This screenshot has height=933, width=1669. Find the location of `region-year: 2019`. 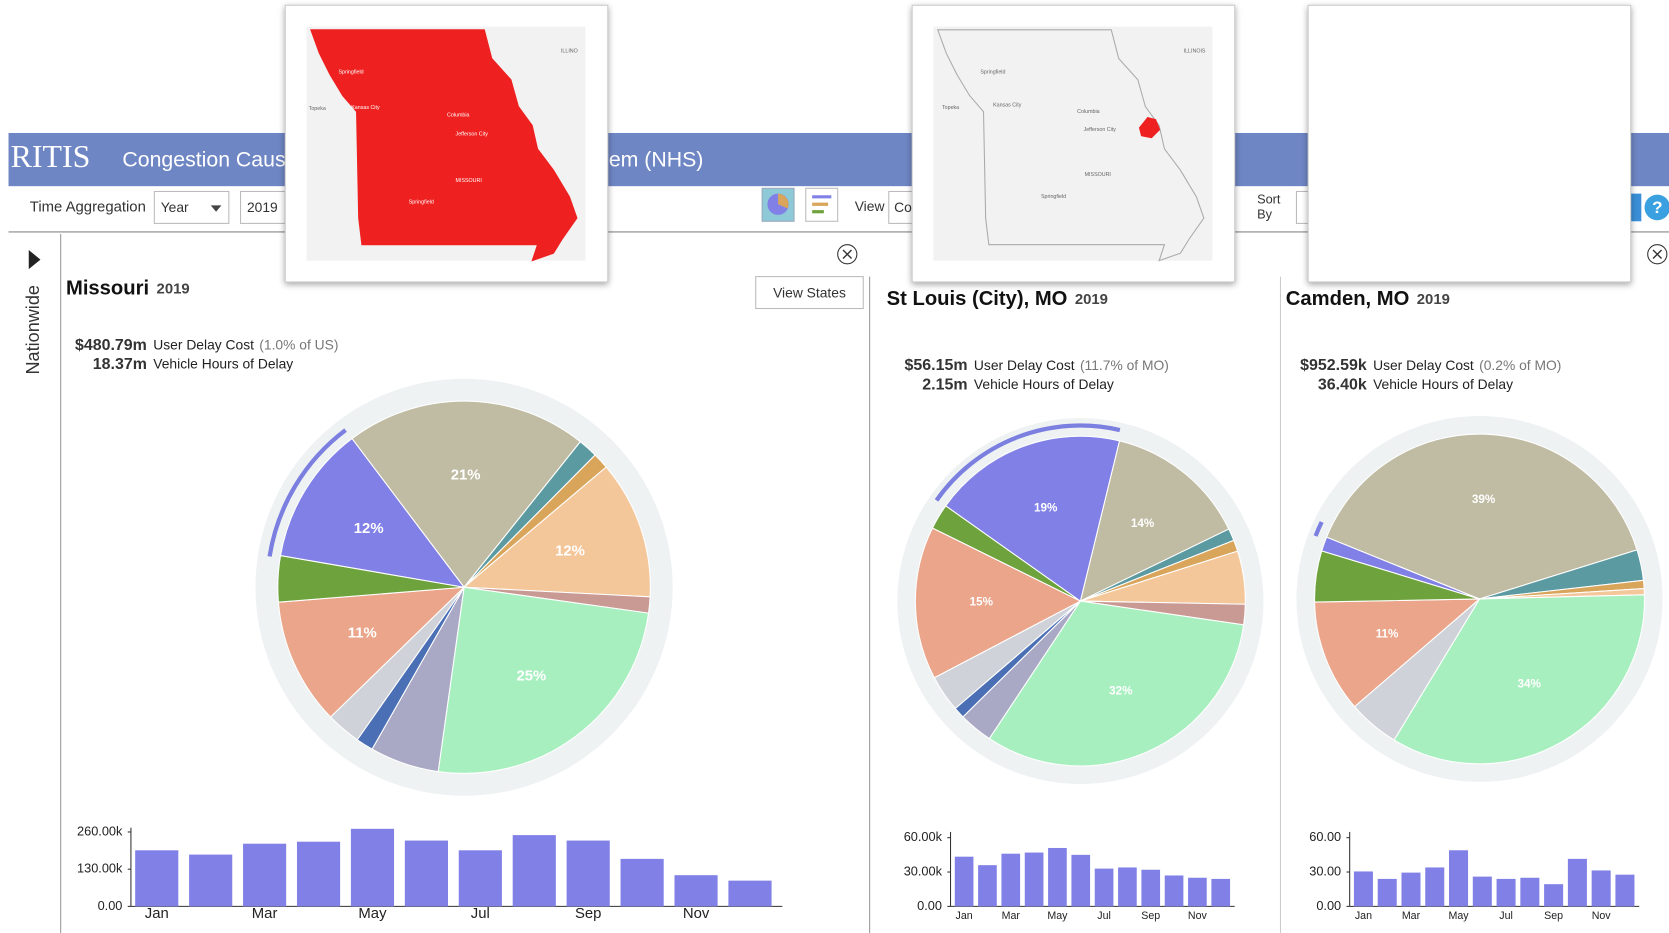

region-year: 2019 is located at coordinates (173, 289).